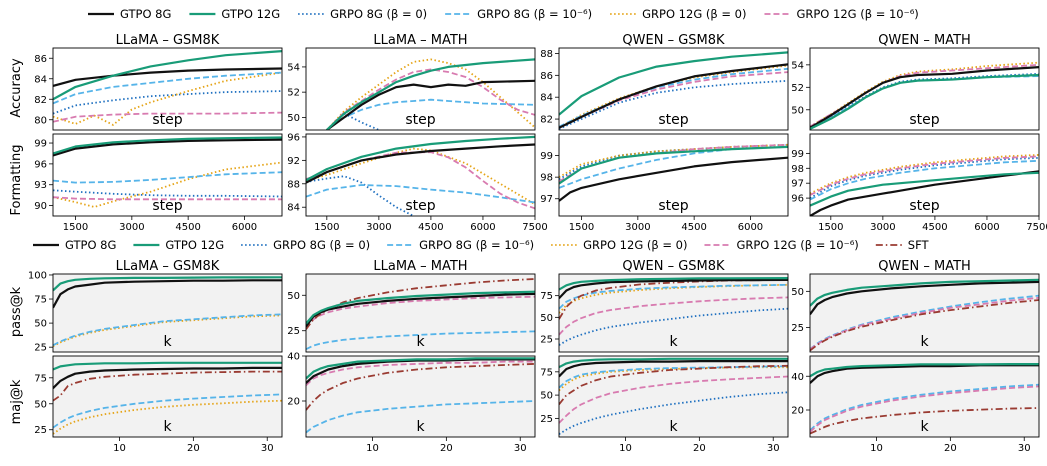  I want to click on panel-formatting-3: 96 97 98 99 1500 3000 4500 6000 7500 step, so click(919, 183).